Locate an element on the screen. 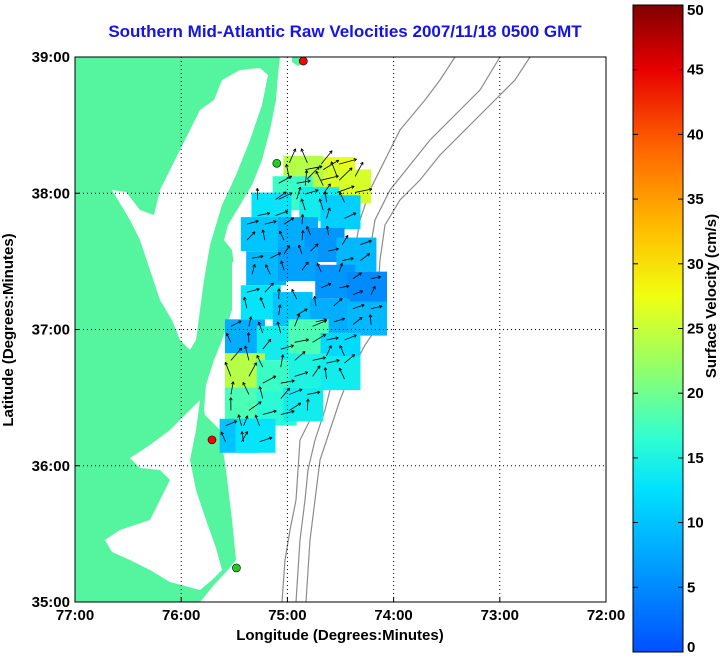  x-ticks: 77:00 76:00 75:00 74:00 73:00 72:00 is located at coordinates (340, 610).